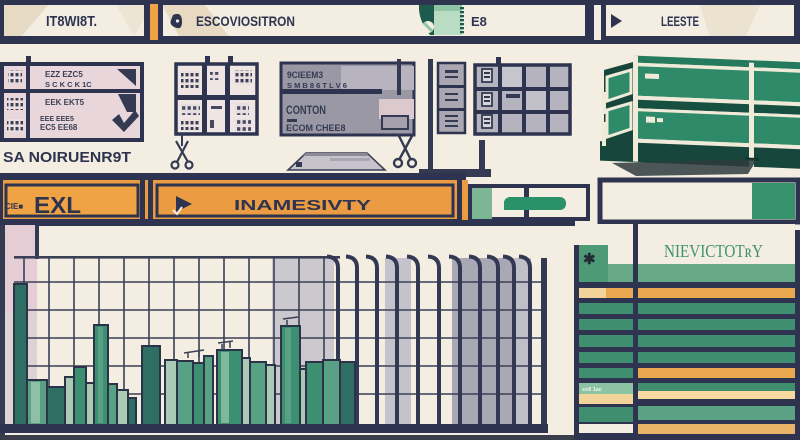 Image resolution: width=800 pixels, height=440 pixels. Describe the element at coordinates (64, 74) in the screenshot. I see `svg-text: EZZ EZC5` at that location.